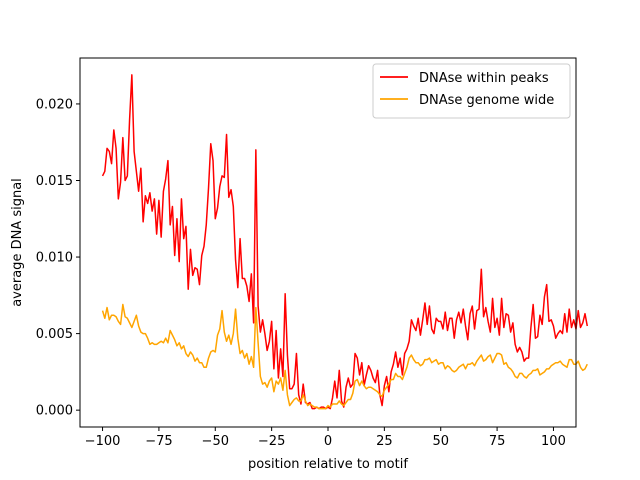  I want to click on x-axis: −100 −75 −50 −25 0 25 50 75 100, so click(325, 438).